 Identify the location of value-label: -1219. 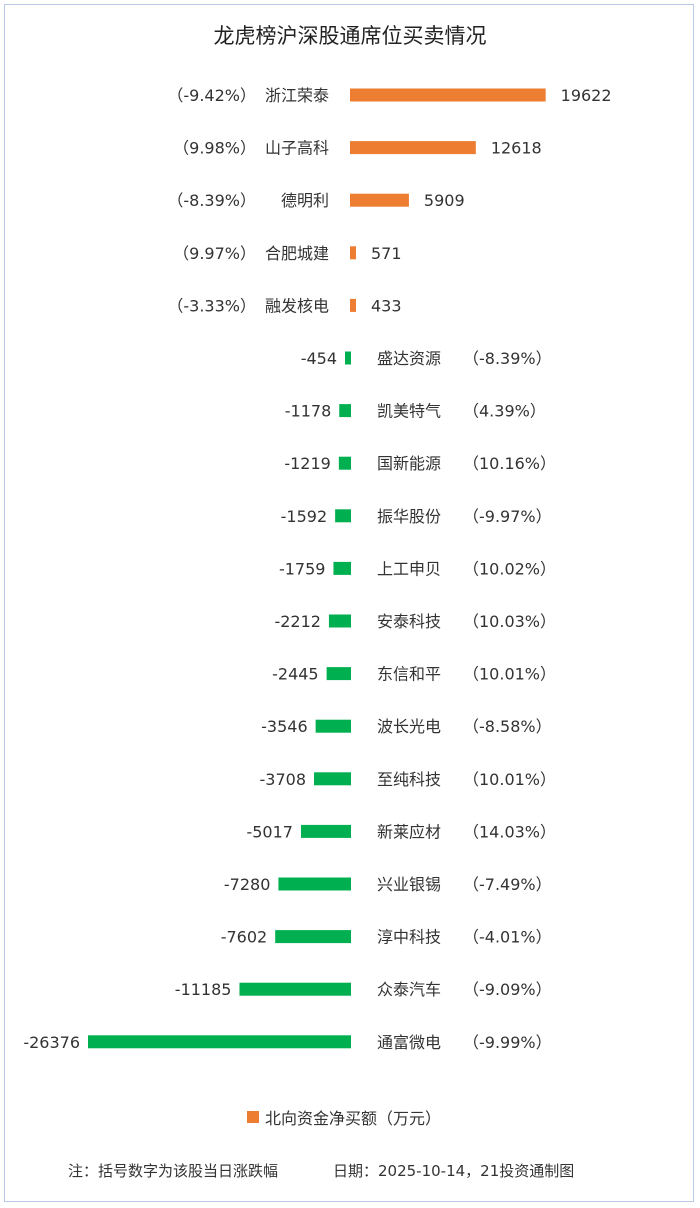
(307, 463).